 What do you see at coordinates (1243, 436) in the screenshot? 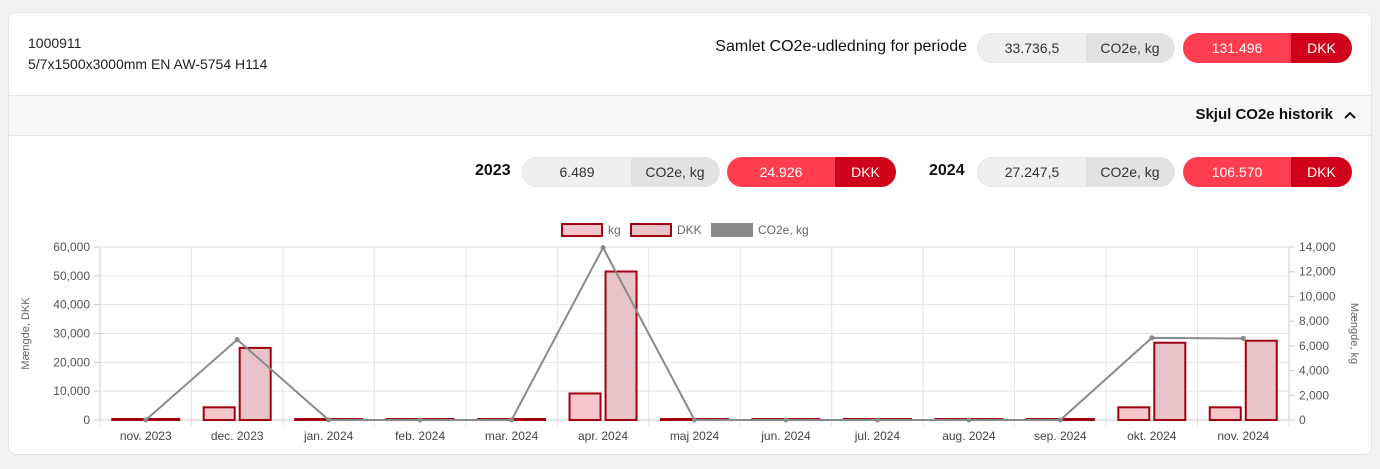
I see `x-tick-label: nov. 2024` at bounding box center [1243, 436].